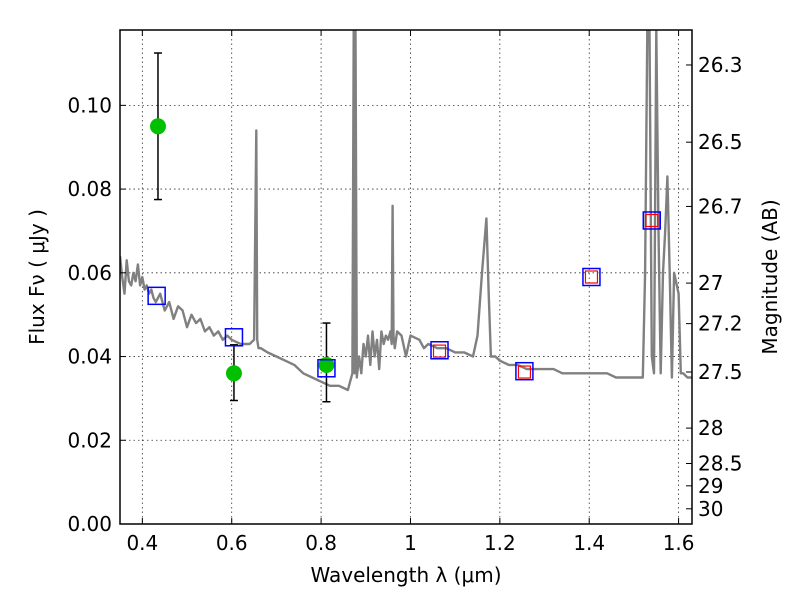 This screenshot has width=800, height=600. Describe the element at coordinates (89, 105) in the screenshot. I see `y-tick-label: 0.10` at that location.